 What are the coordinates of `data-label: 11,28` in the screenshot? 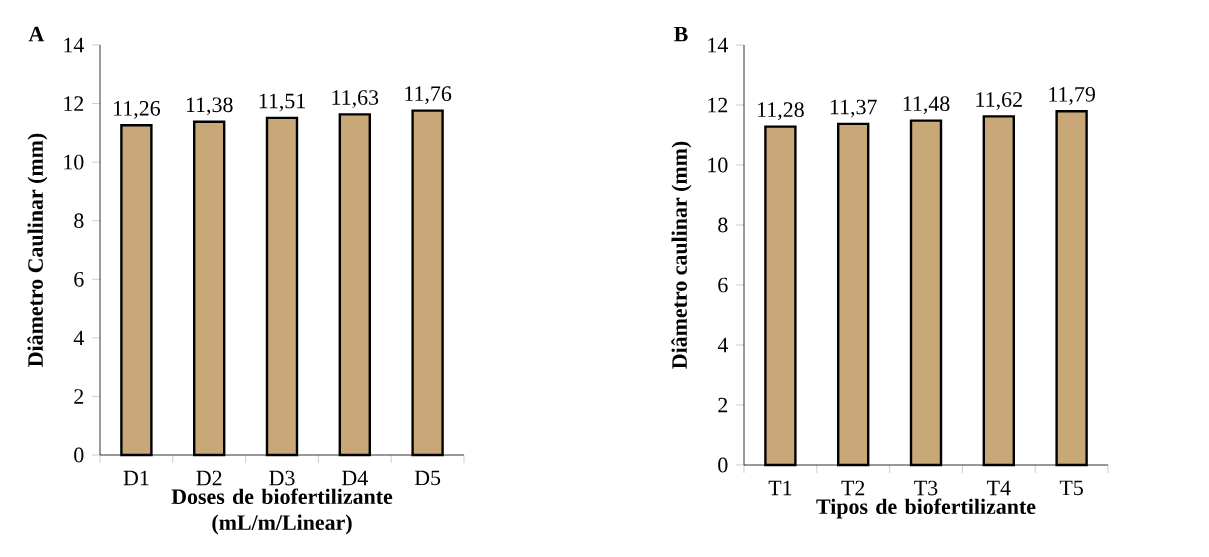 It's located at (781, 111).